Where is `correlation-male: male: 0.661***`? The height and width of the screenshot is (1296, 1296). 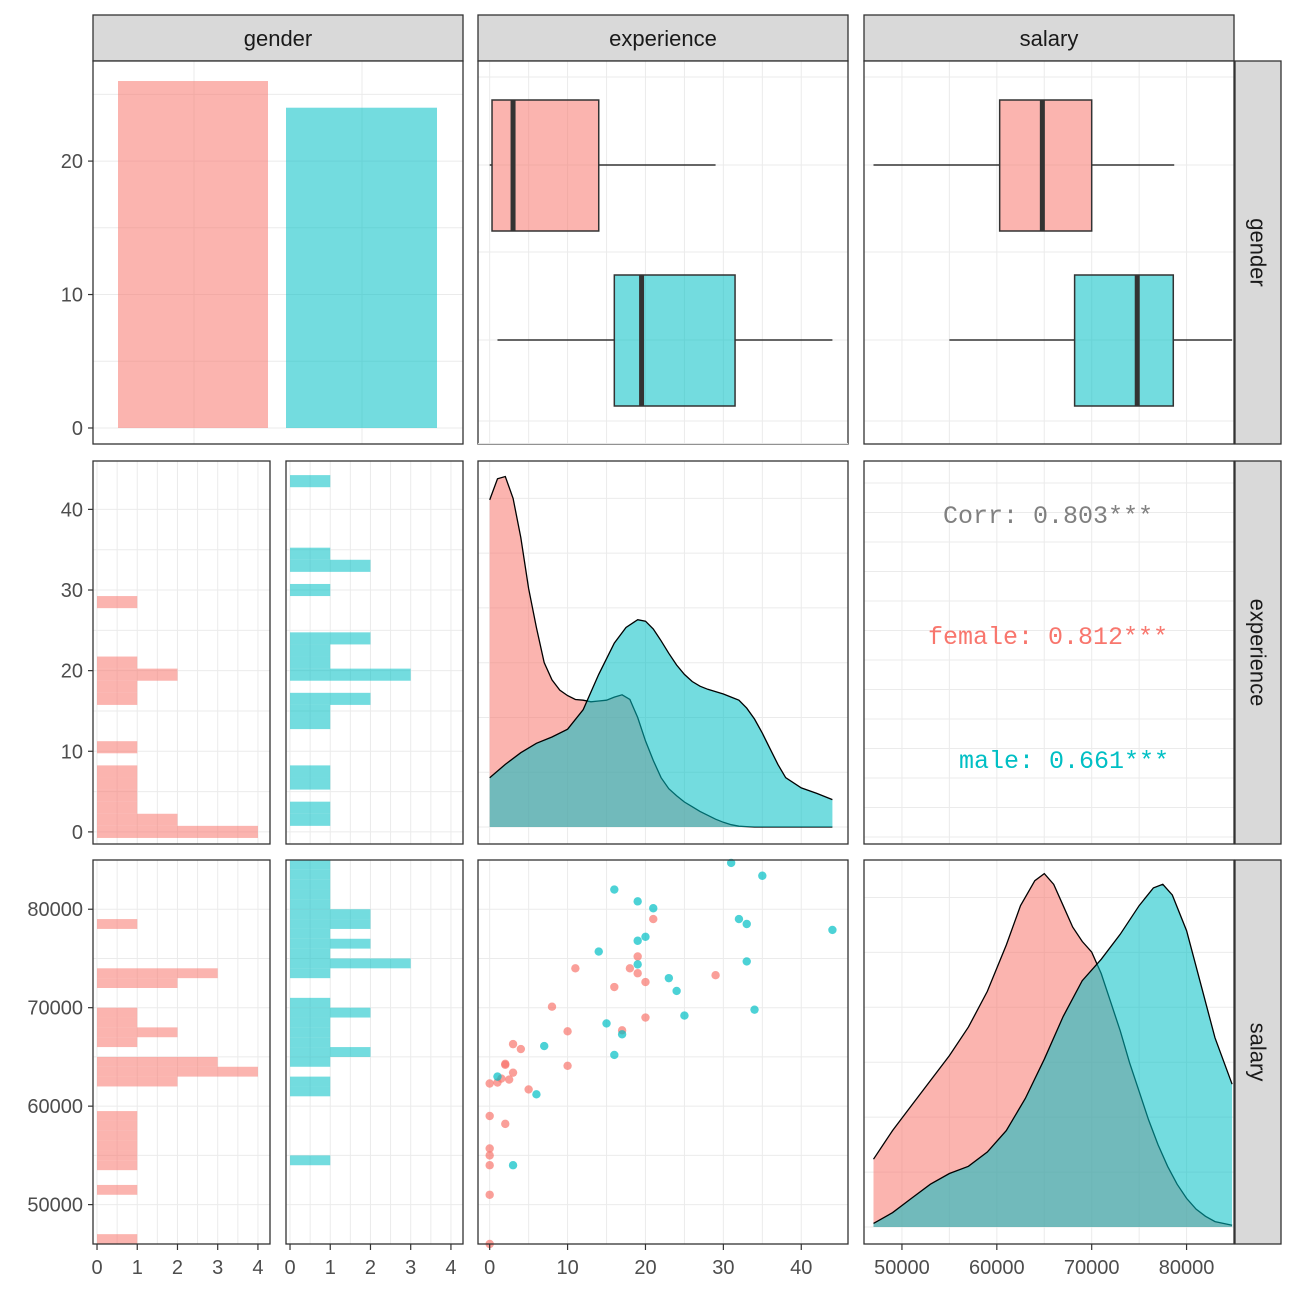 correlation-male: male: 0.661*** is located at coordinates (1064, 761).